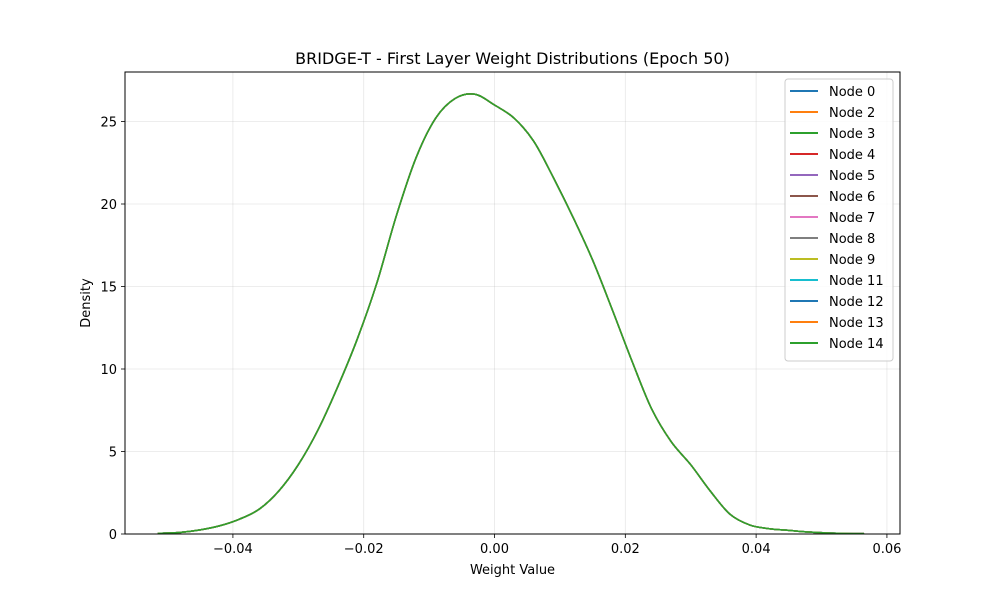 The image size is (1000, 600). Describe the element at coordinates (886, 549) in the screenshot. I see `x-tick-label: 0.06` at that location.